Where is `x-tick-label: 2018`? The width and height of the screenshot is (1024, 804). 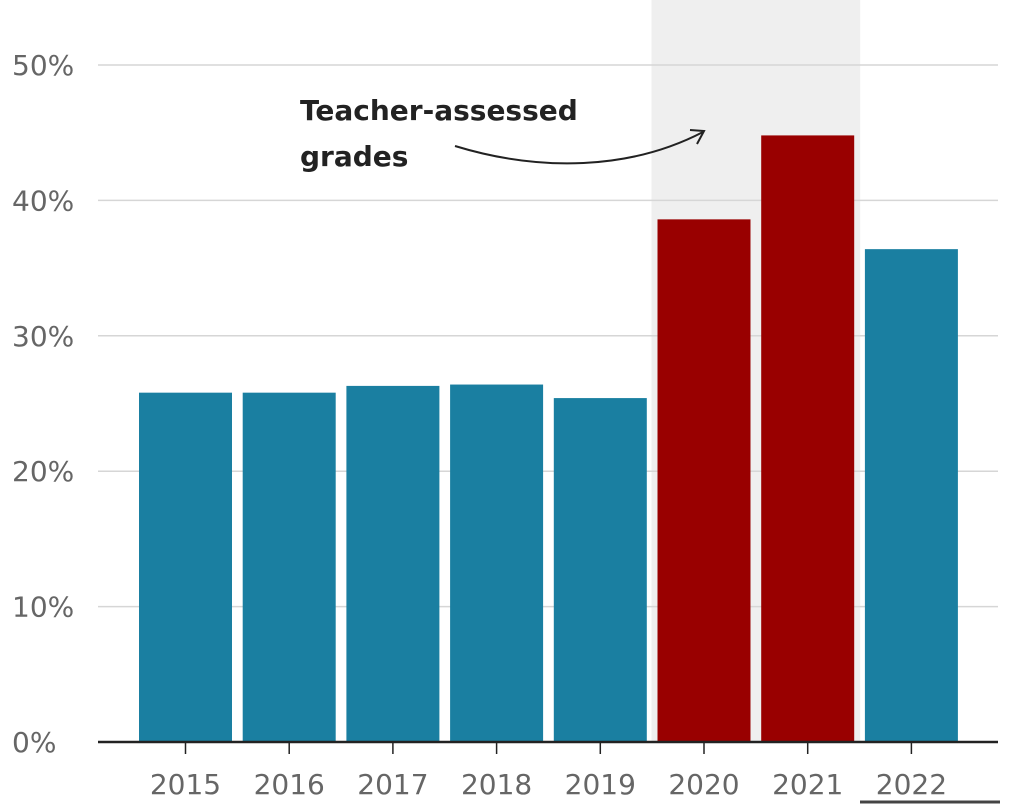 x-tick-label: 2018 is located at coordinates (496, 784).